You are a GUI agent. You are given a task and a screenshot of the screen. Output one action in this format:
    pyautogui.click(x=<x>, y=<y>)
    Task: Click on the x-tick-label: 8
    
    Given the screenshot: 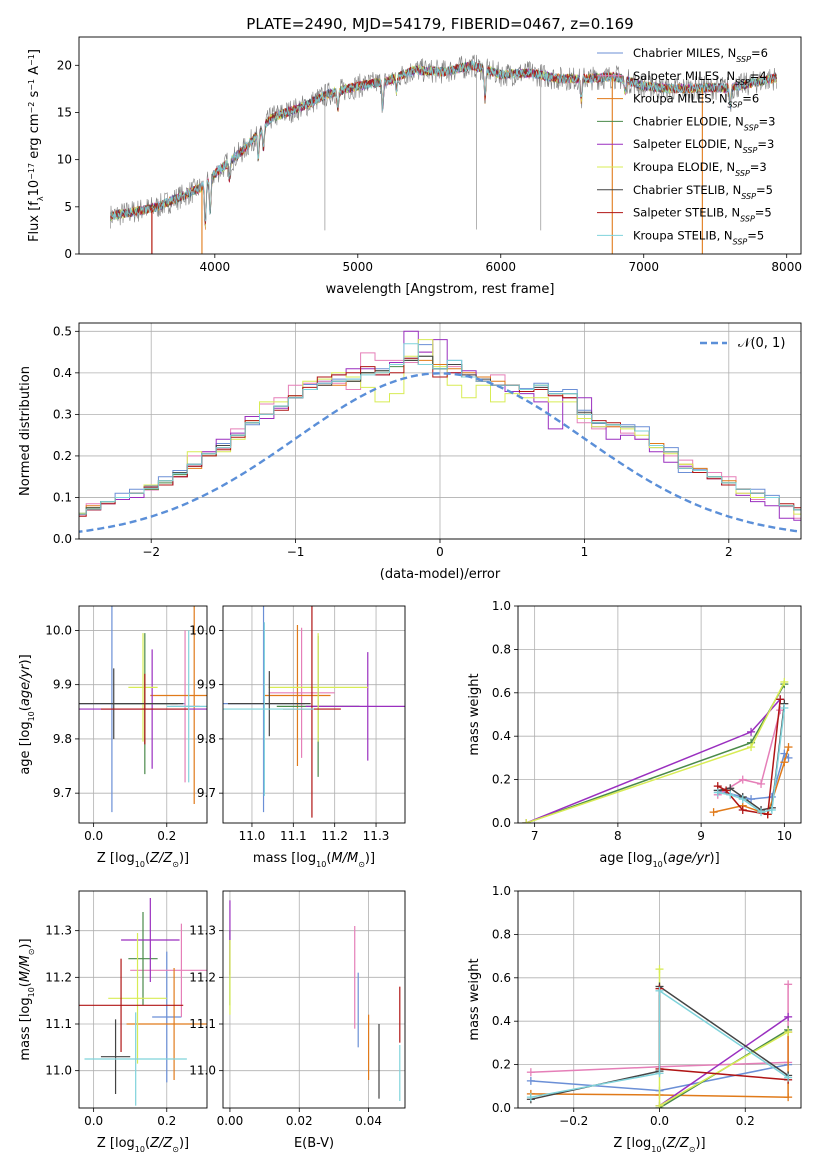 What is the action you would take?
    pyautogui.click(x=618, y=836)
    